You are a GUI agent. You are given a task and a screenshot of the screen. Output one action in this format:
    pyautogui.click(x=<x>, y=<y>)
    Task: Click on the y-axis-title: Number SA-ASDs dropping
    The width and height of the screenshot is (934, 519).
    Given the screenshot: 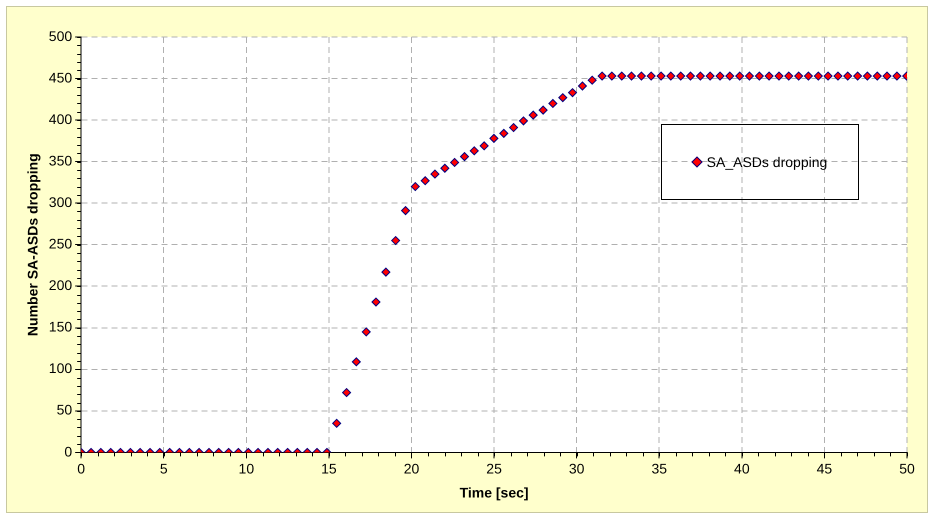 What is the action you would take?
    pyautogui.click(x=32, y=244)
    